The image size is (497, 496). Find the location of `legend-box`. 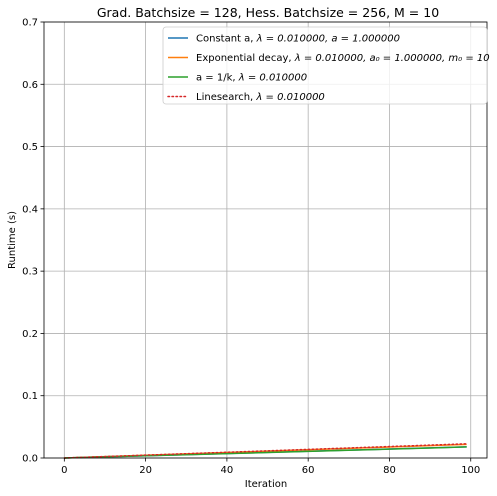

legend-box is located at coordinates (325, 65).